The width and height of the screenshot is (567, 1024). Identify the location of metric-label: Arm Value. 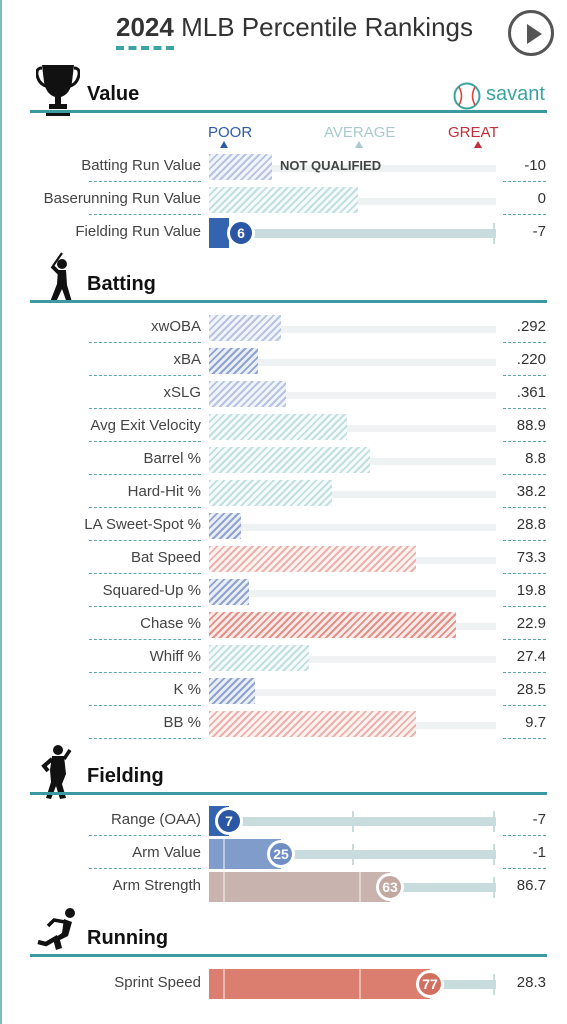
(166, 852).